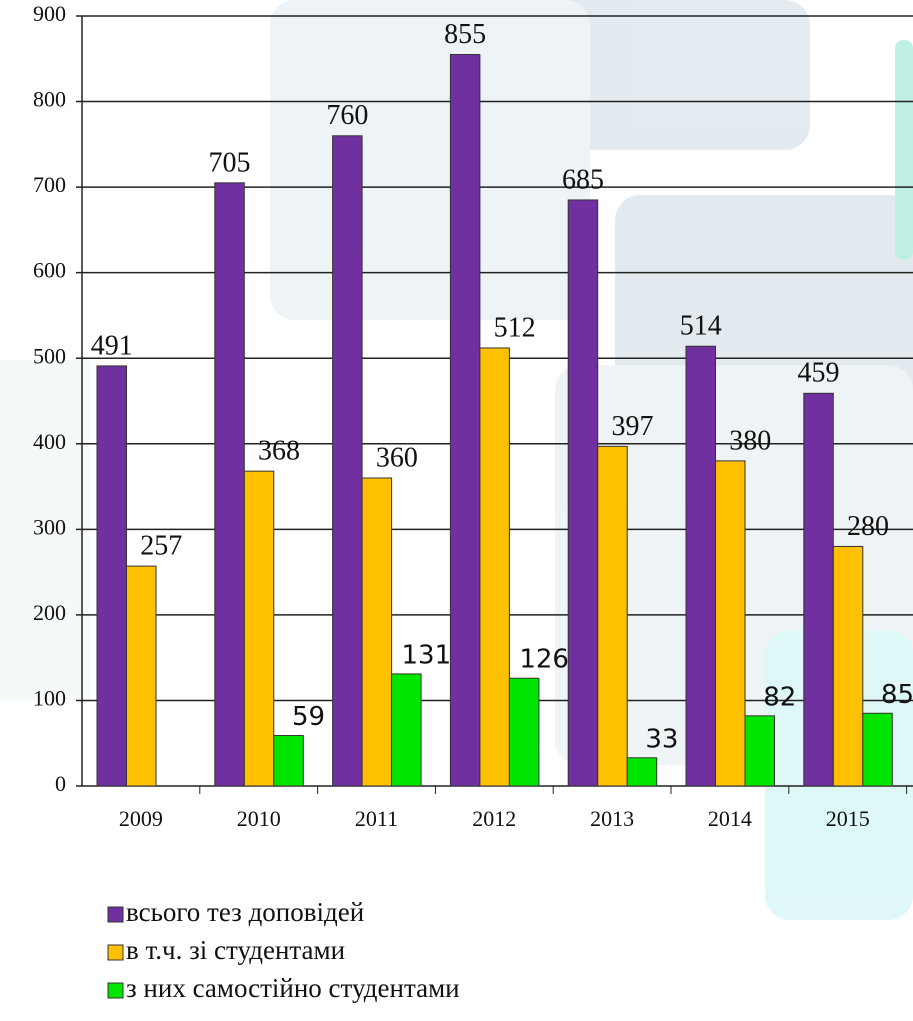  I want to click on value-label: 368, so click(279, 451).